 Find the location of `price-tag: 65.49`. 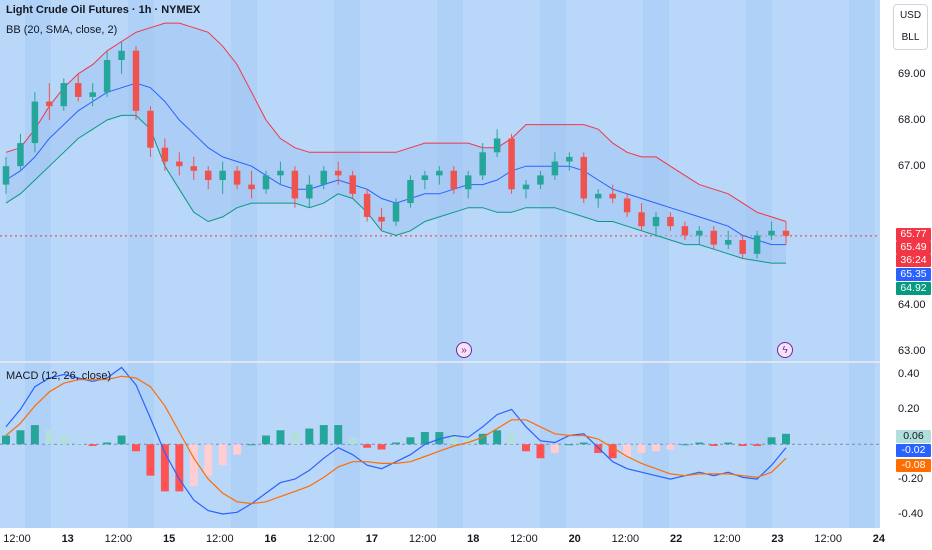

price-tag: 65.49 is located at coordinates (913, 247).